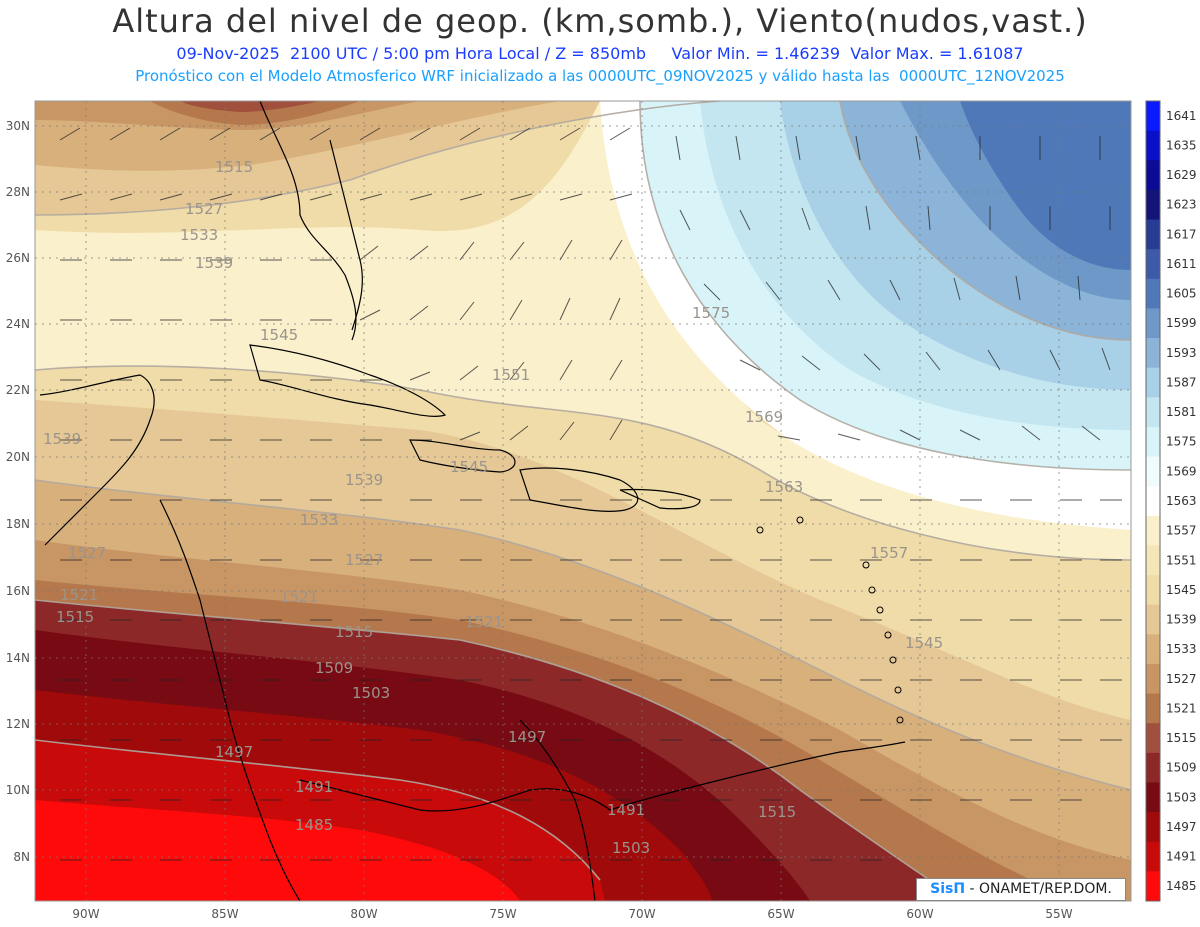 This screenshot has width=1200, height=927. What do you see at coordinates (1040, 889) in the screenshot?
I see `credit-text: - ONAMET/REP.DOM.` at bounding box center [1040, 889].